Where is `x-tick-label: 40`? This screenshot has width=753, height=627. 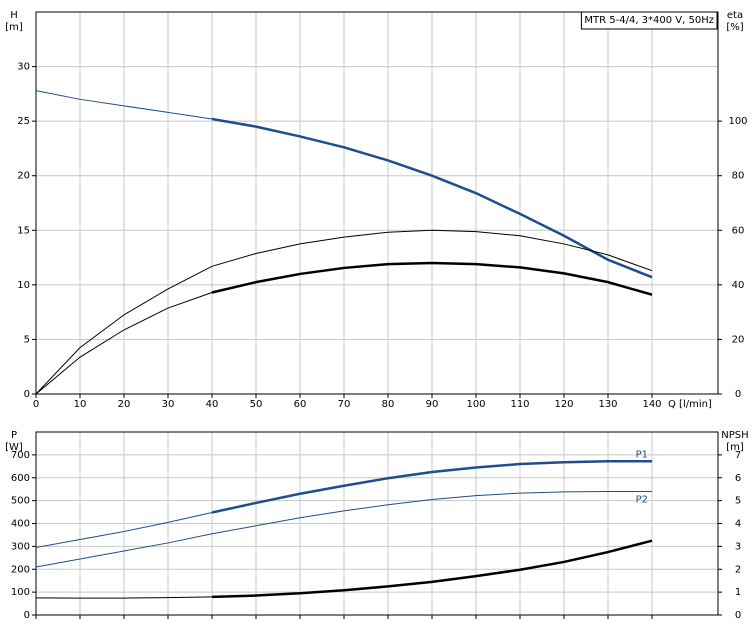
x-tick-label: 40 is located at coordinates (212, 404).